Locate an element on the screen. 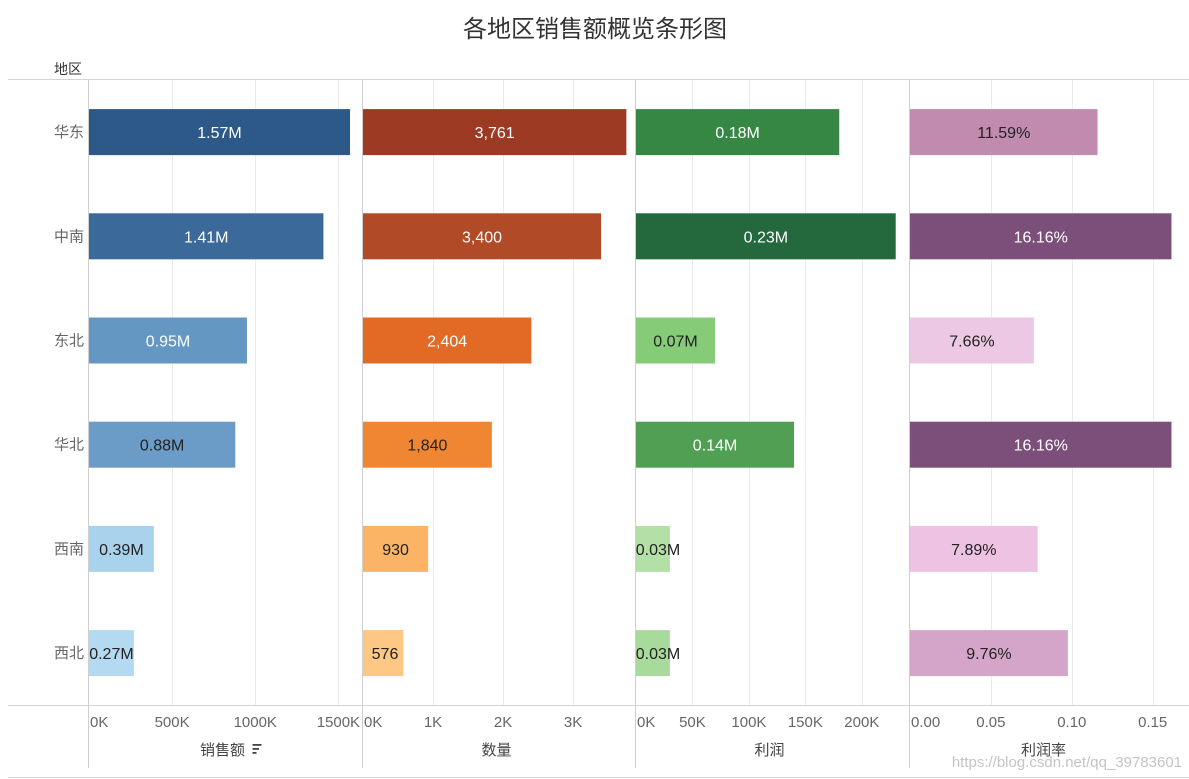  data-label: 7.66% is located at coordinates (971, 342).